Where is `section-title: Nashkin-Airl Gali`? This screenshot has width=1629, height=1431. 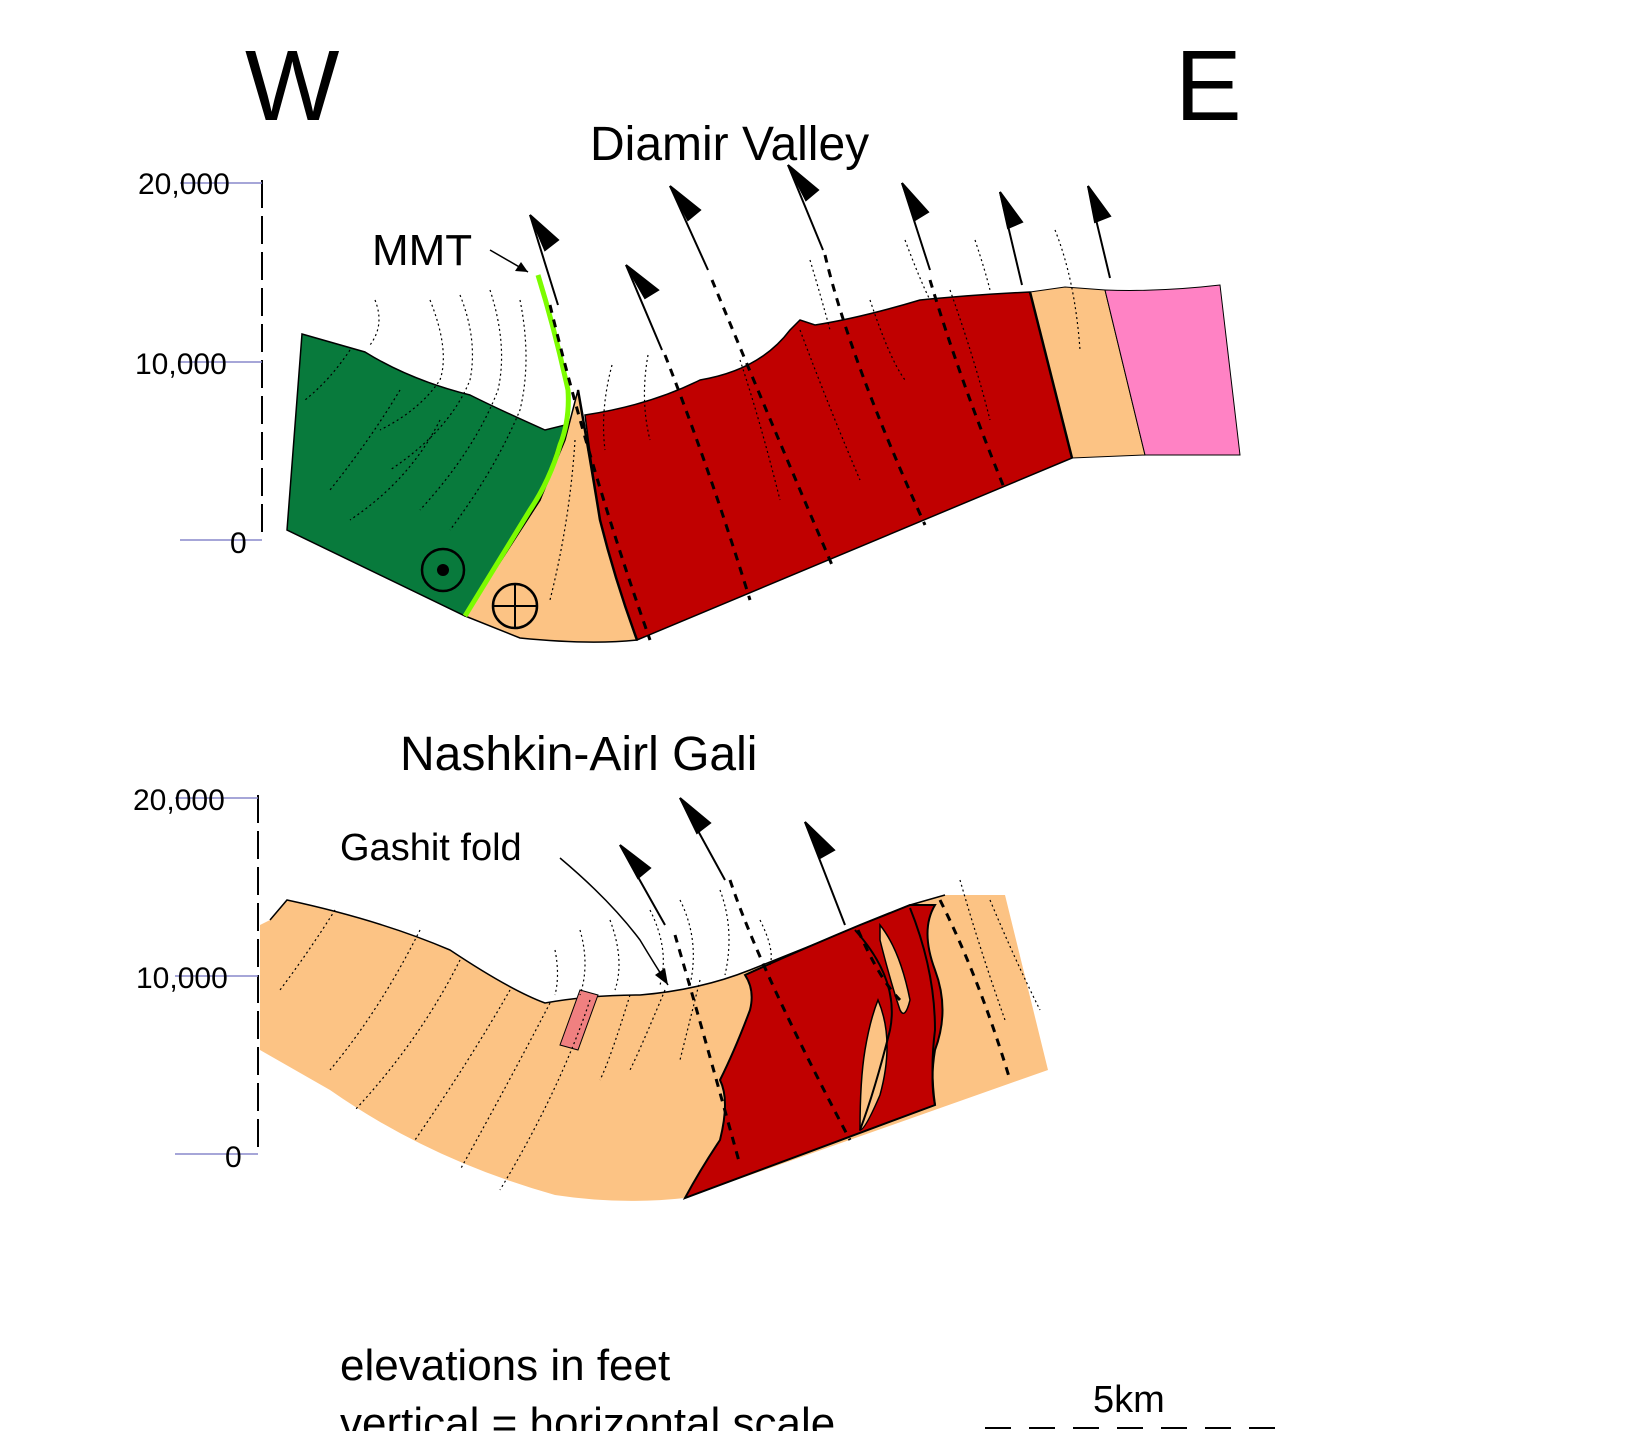
section-title: Nashkin-Airl Gali is located at coordinates (578, 754).